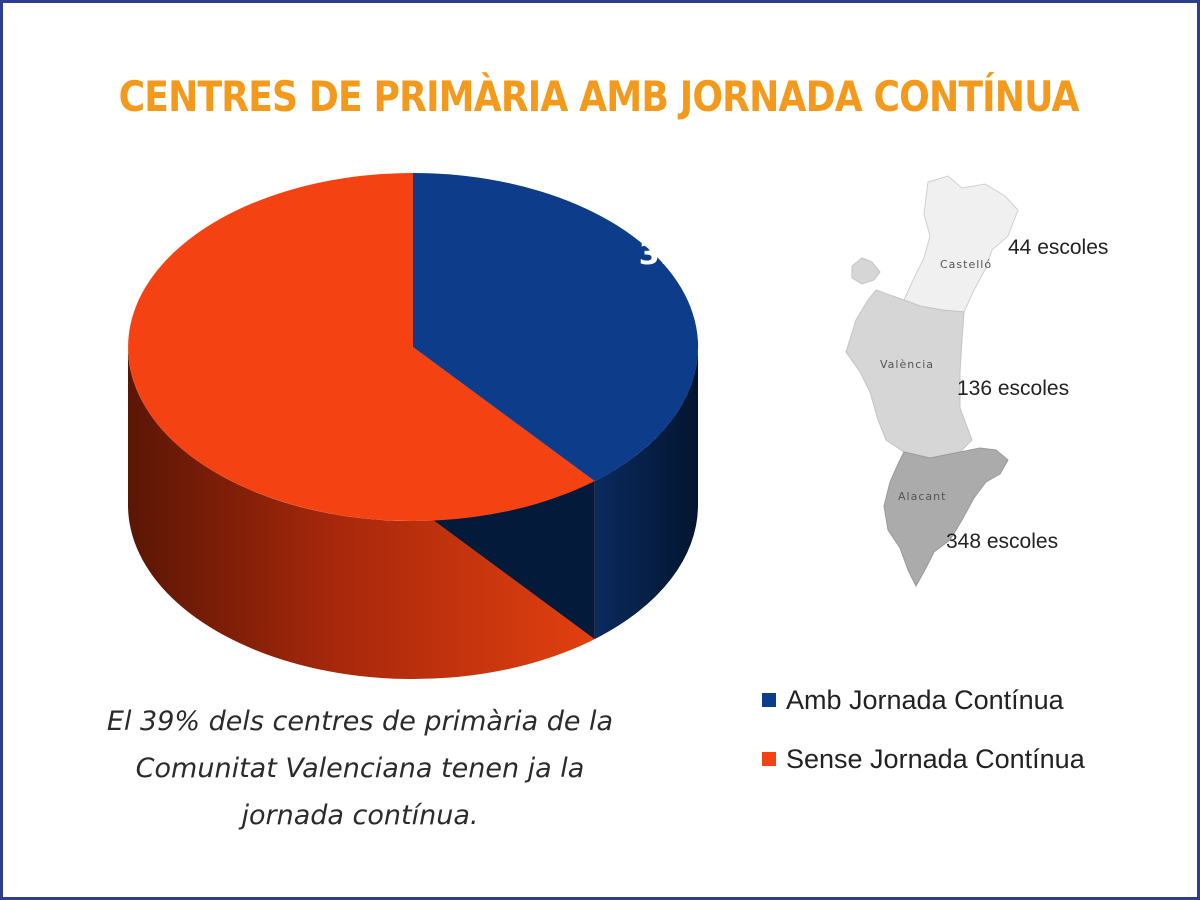 Image resolution: width=1200 pixels, height=900 pixels. I want to click on legend-label-amb: Amb Jornada Contínua, so click(925, 699).